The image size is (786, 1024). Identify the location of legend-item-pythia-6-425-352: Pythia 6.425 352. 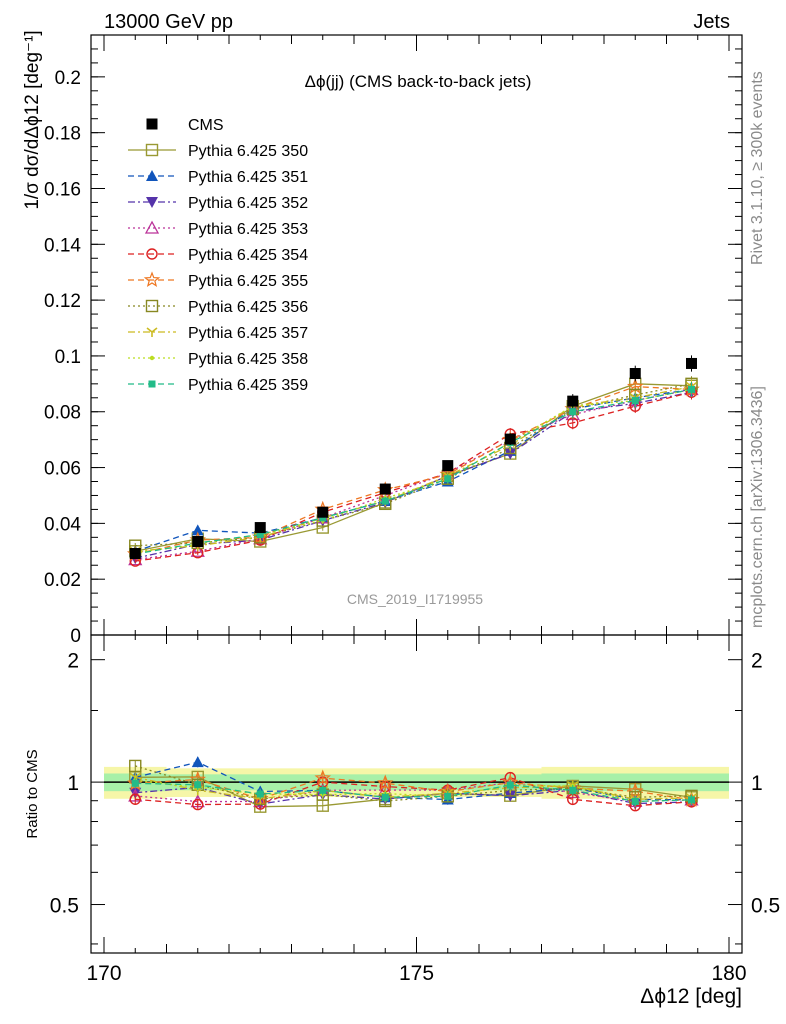
(218, 203).